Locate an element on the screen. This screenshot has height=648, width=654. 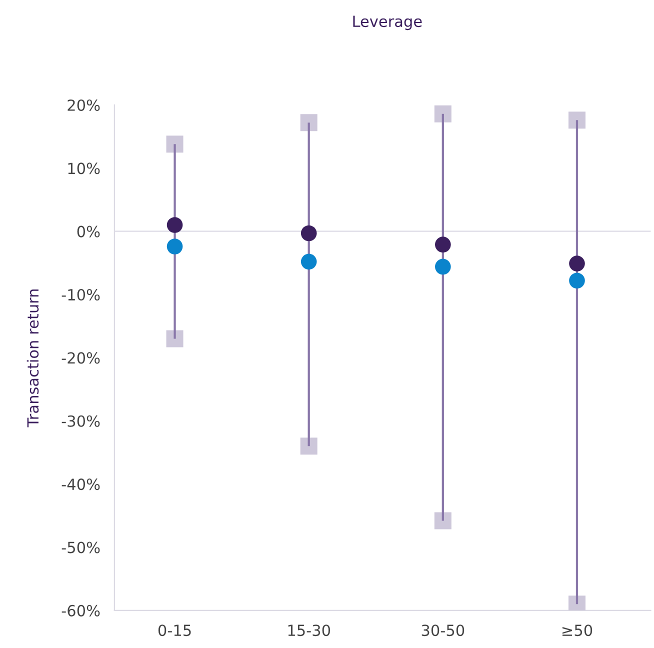
y-tick-label: -20% is located at coordinates (81, 358).